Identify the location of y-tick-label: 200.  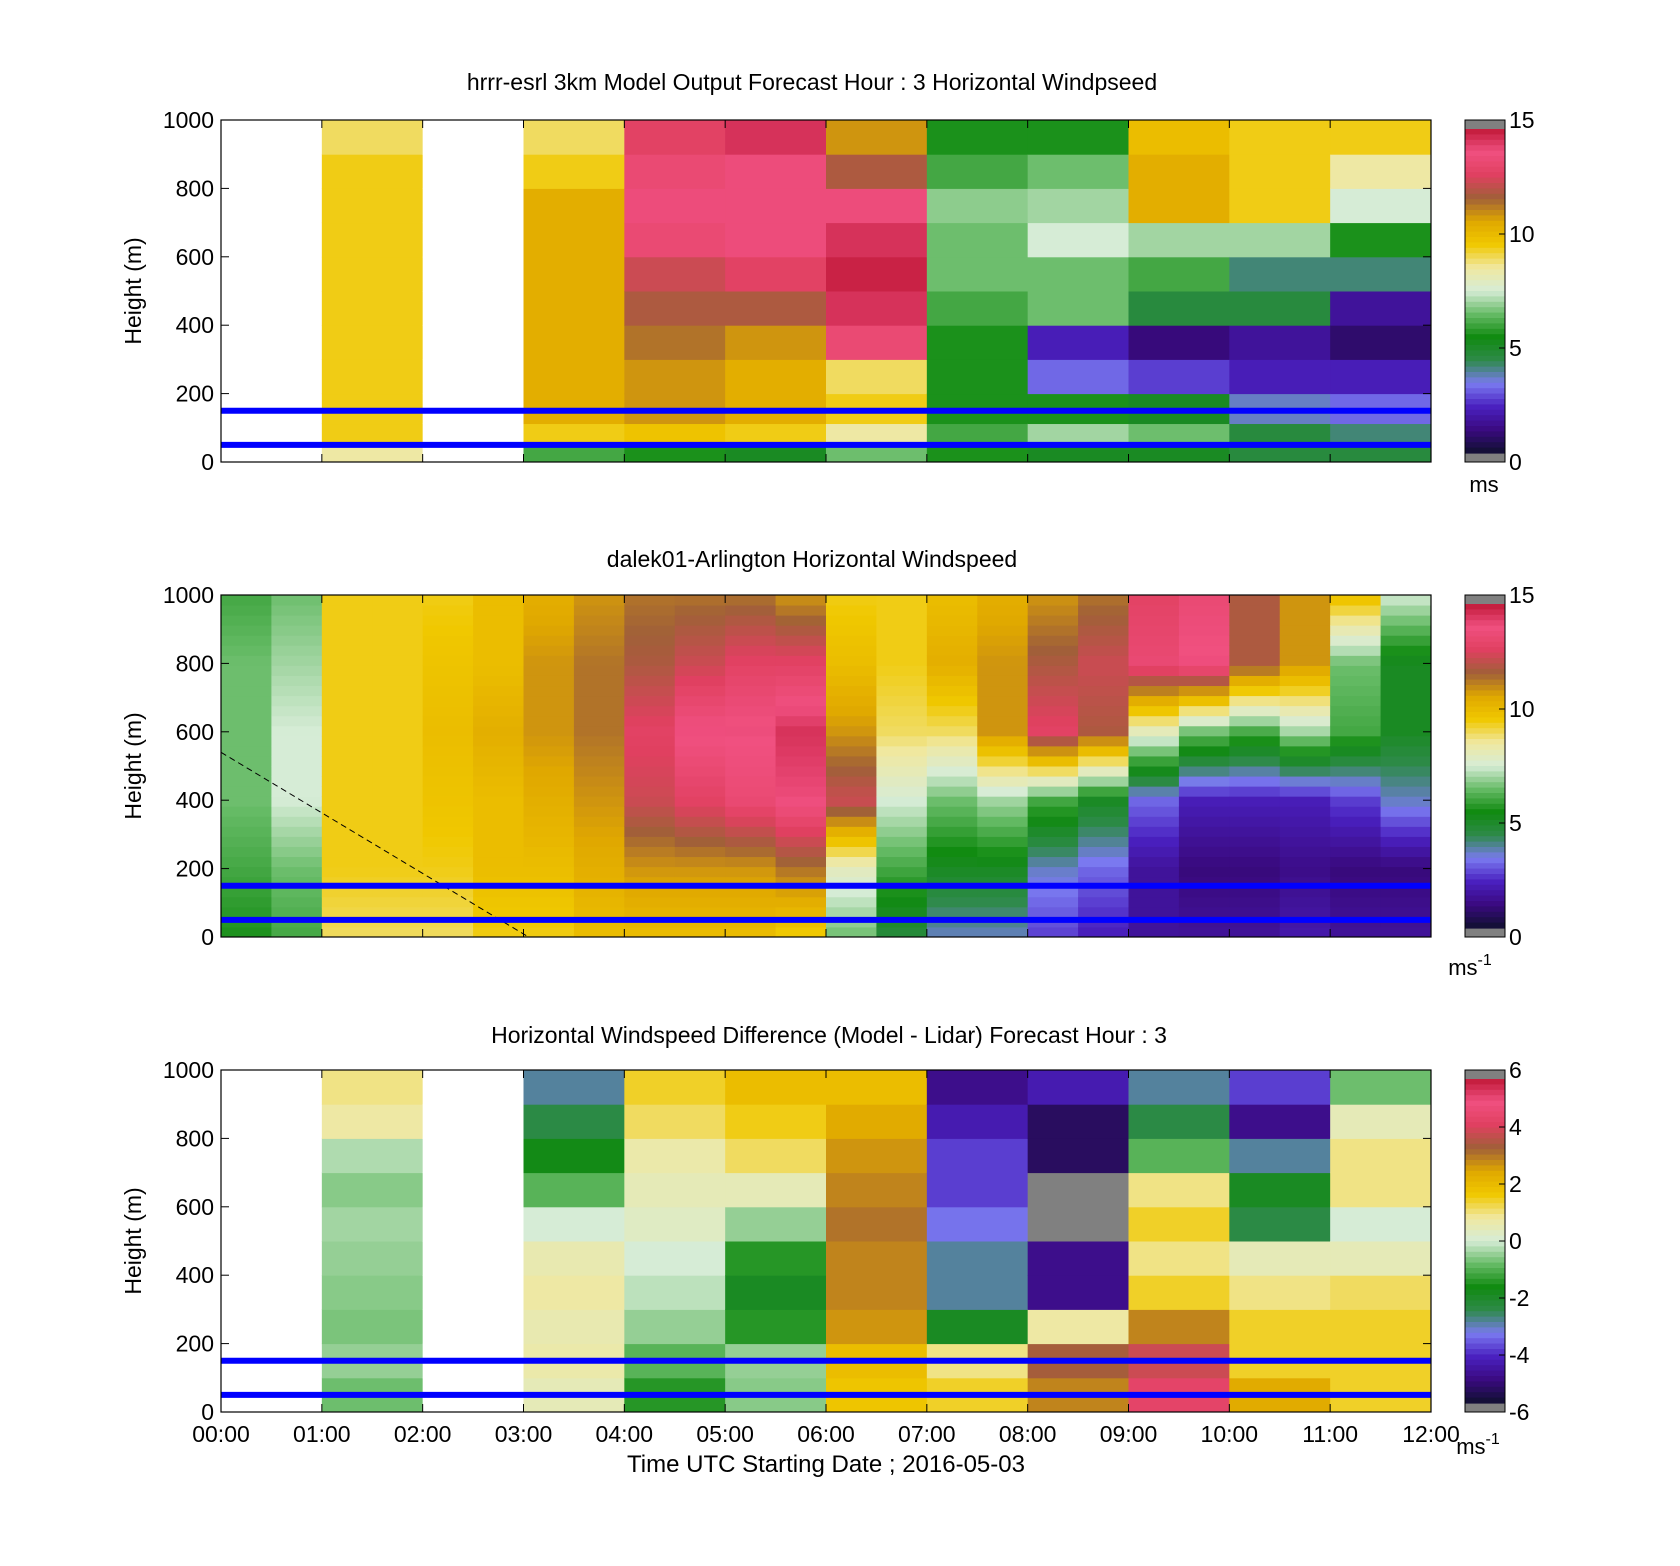
(195, 869).